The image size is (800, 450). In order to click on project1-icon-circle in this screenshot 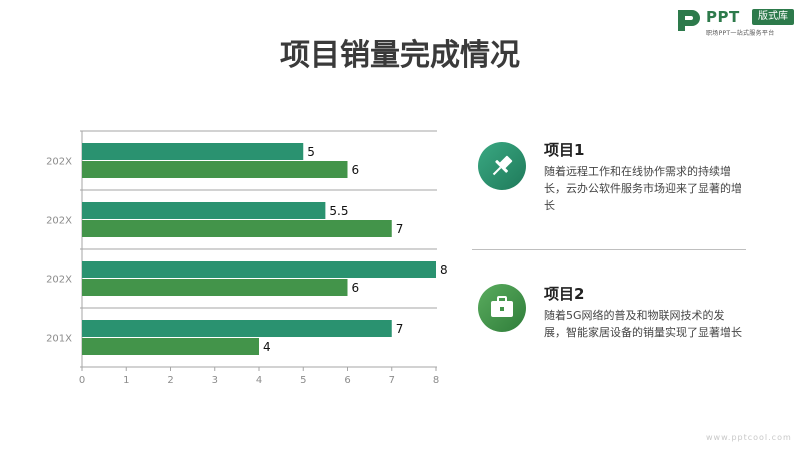, I will do `click(502, 166)`.